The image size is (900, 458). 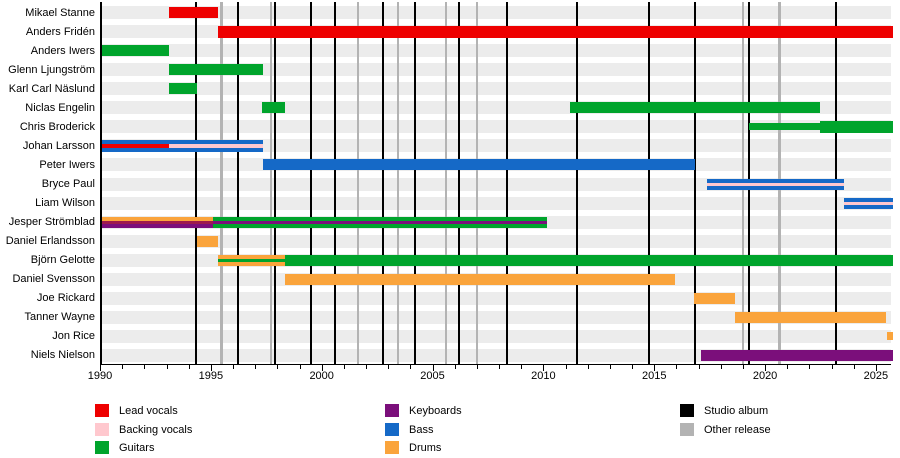 I want to click on legend-label: Backing vocals, so click(x=156, y=429).